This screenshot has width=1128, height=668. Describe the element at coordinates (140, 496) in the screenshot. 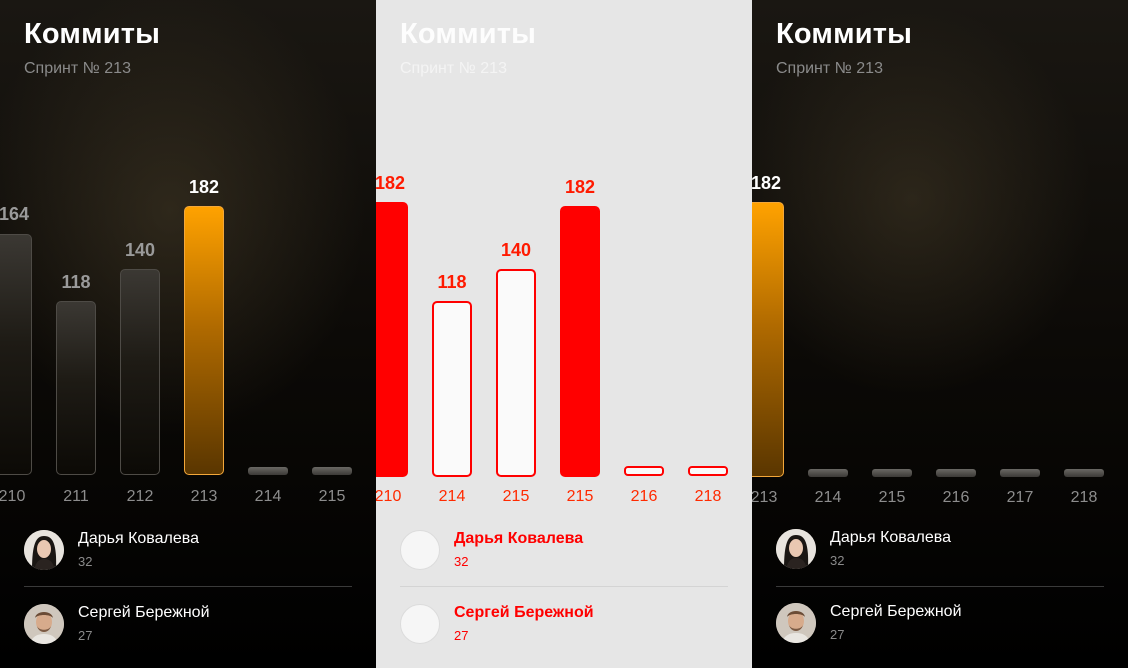

I see `bar-category-label: 212` at that location.